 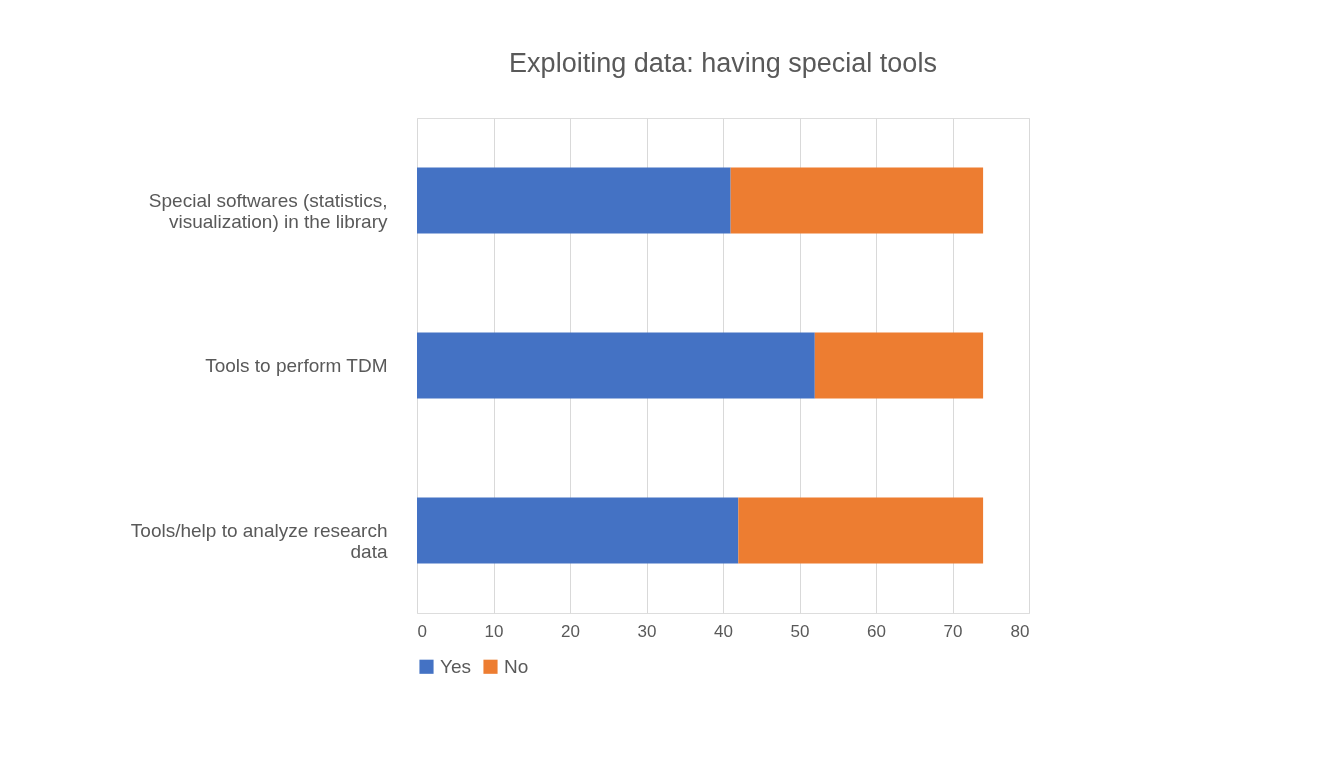 What do you see at coordinates (647, 631) in the screenshot?
I see `x-tick-label: 30` at bounding box center [647, 631].